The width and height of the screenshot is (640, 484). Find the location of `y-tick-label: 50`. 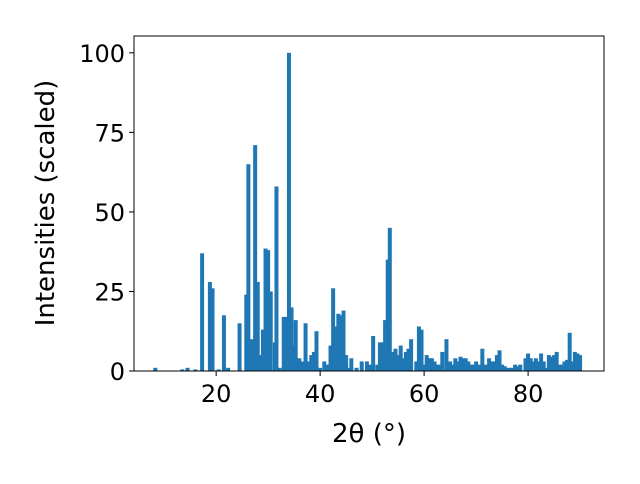

y-tick-label: 50 is located at coordinates (109, 213).